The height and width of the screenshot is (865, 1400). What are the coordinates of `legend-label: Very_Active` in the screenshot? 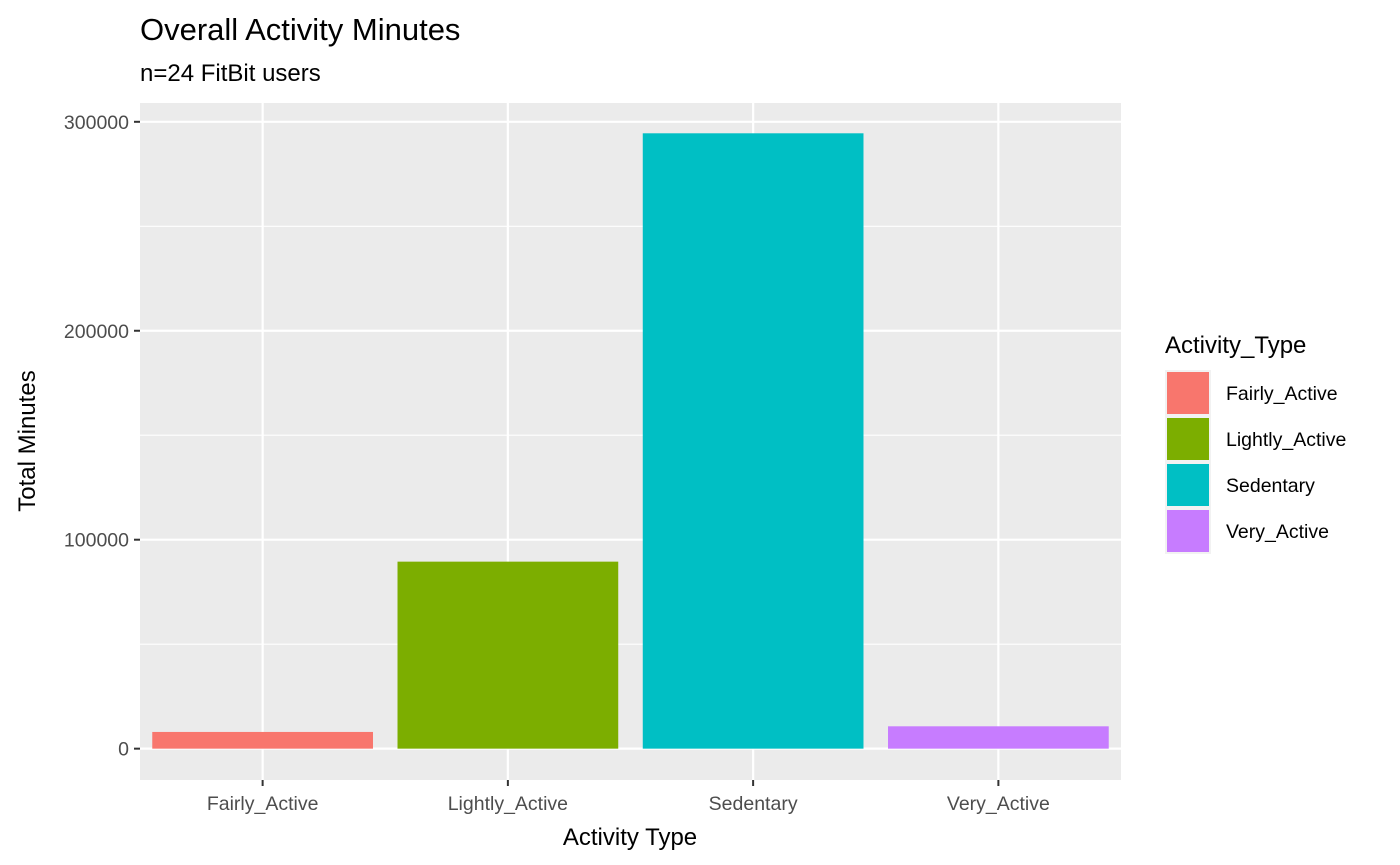 It's located at (1277, 532).